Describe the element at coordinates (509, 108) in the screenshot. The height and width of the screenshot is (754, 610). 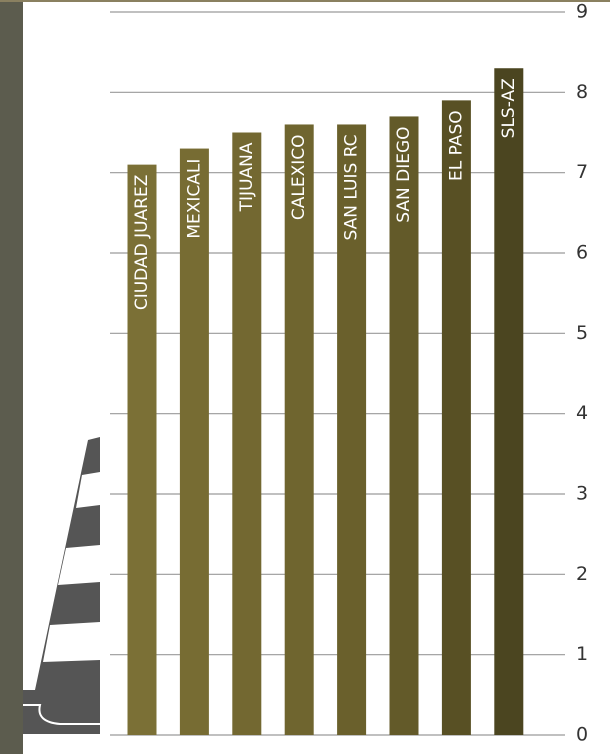
I see `bar-label: SLS-AZ` at that location.